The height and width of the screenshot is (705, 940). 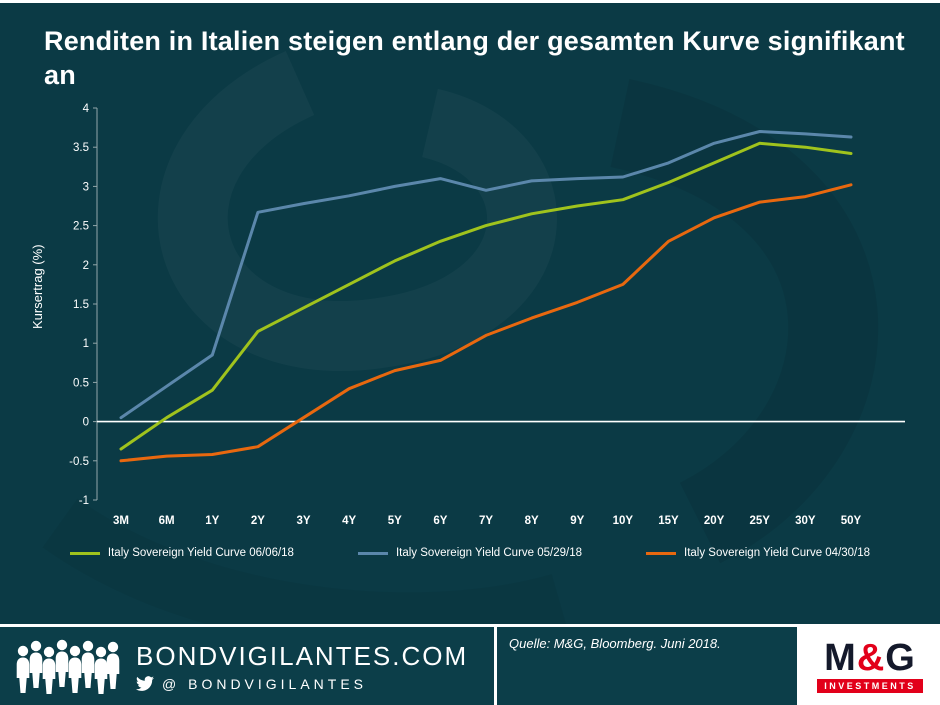 What do you see at coordinates (79, 462) in the screenshot?
I see `y-tick-label: -0.5` at bounding box center [79, 462].